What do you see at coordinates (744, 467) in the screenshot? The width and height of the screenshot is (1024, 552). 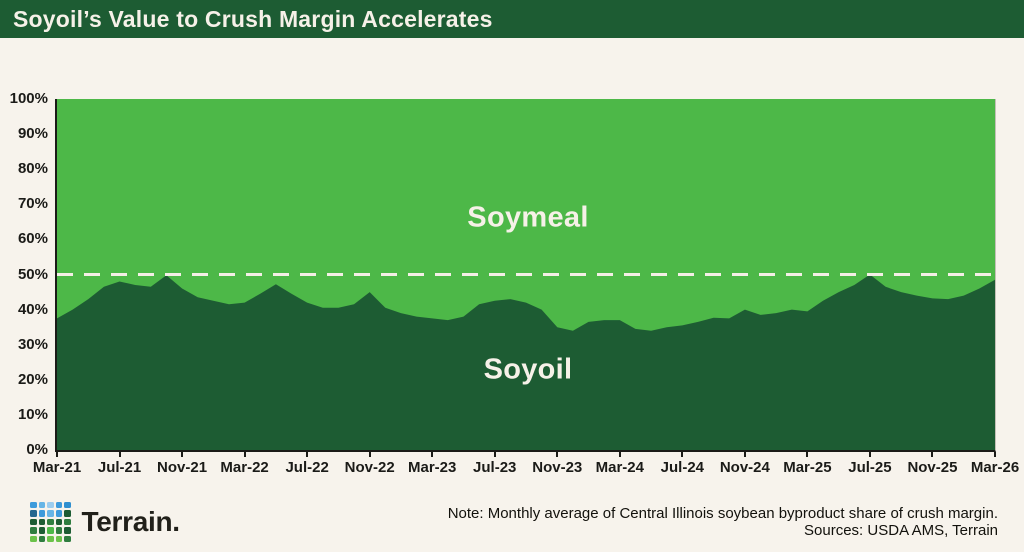 I see `x-axis-label: Nov-24` at bounding box center [744, 467].